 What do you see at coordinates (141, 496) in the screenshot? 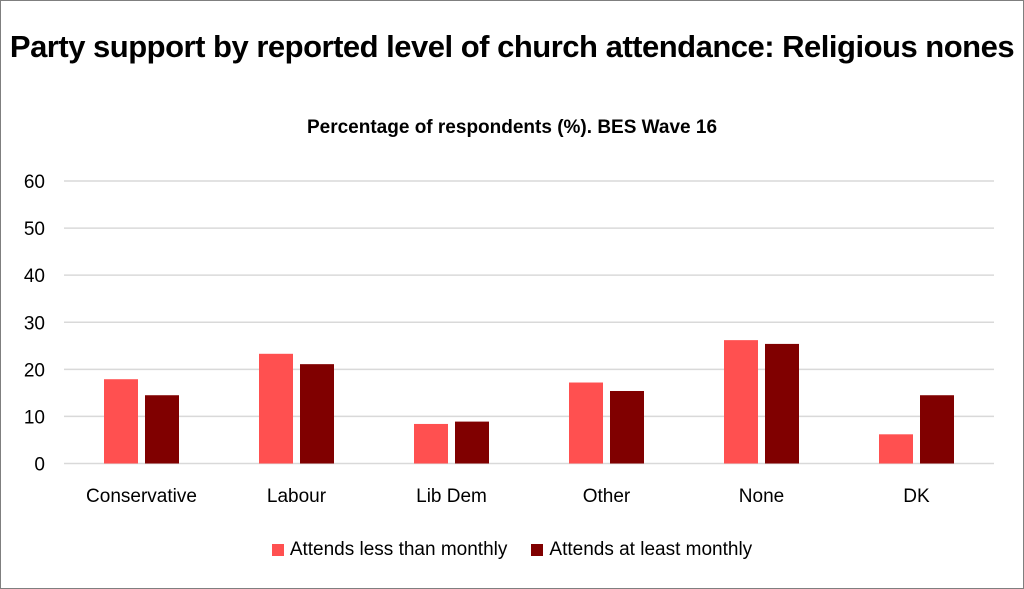
I see `x-tick-label: Conservative` at bounding box center [141, 496].